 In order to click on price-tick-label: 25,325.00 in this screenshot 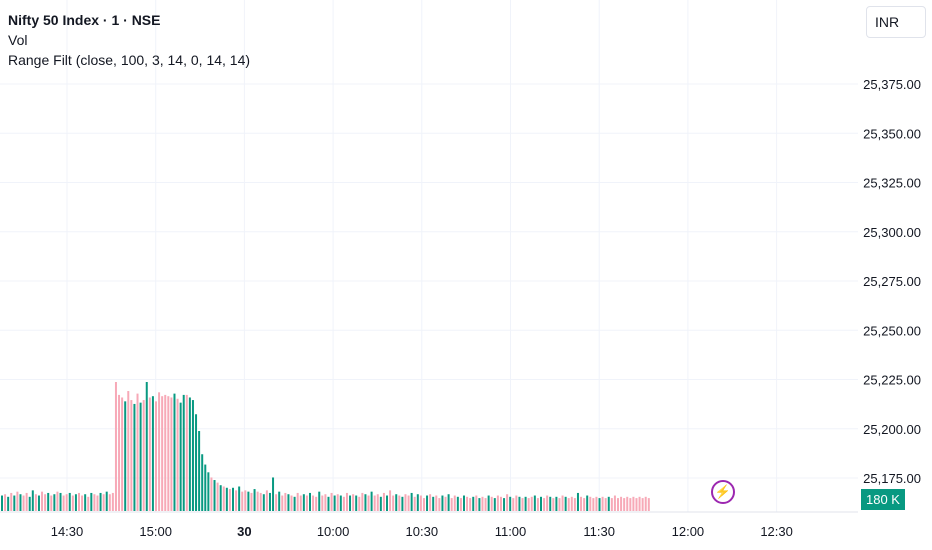, I will do `click(892, 183)`.